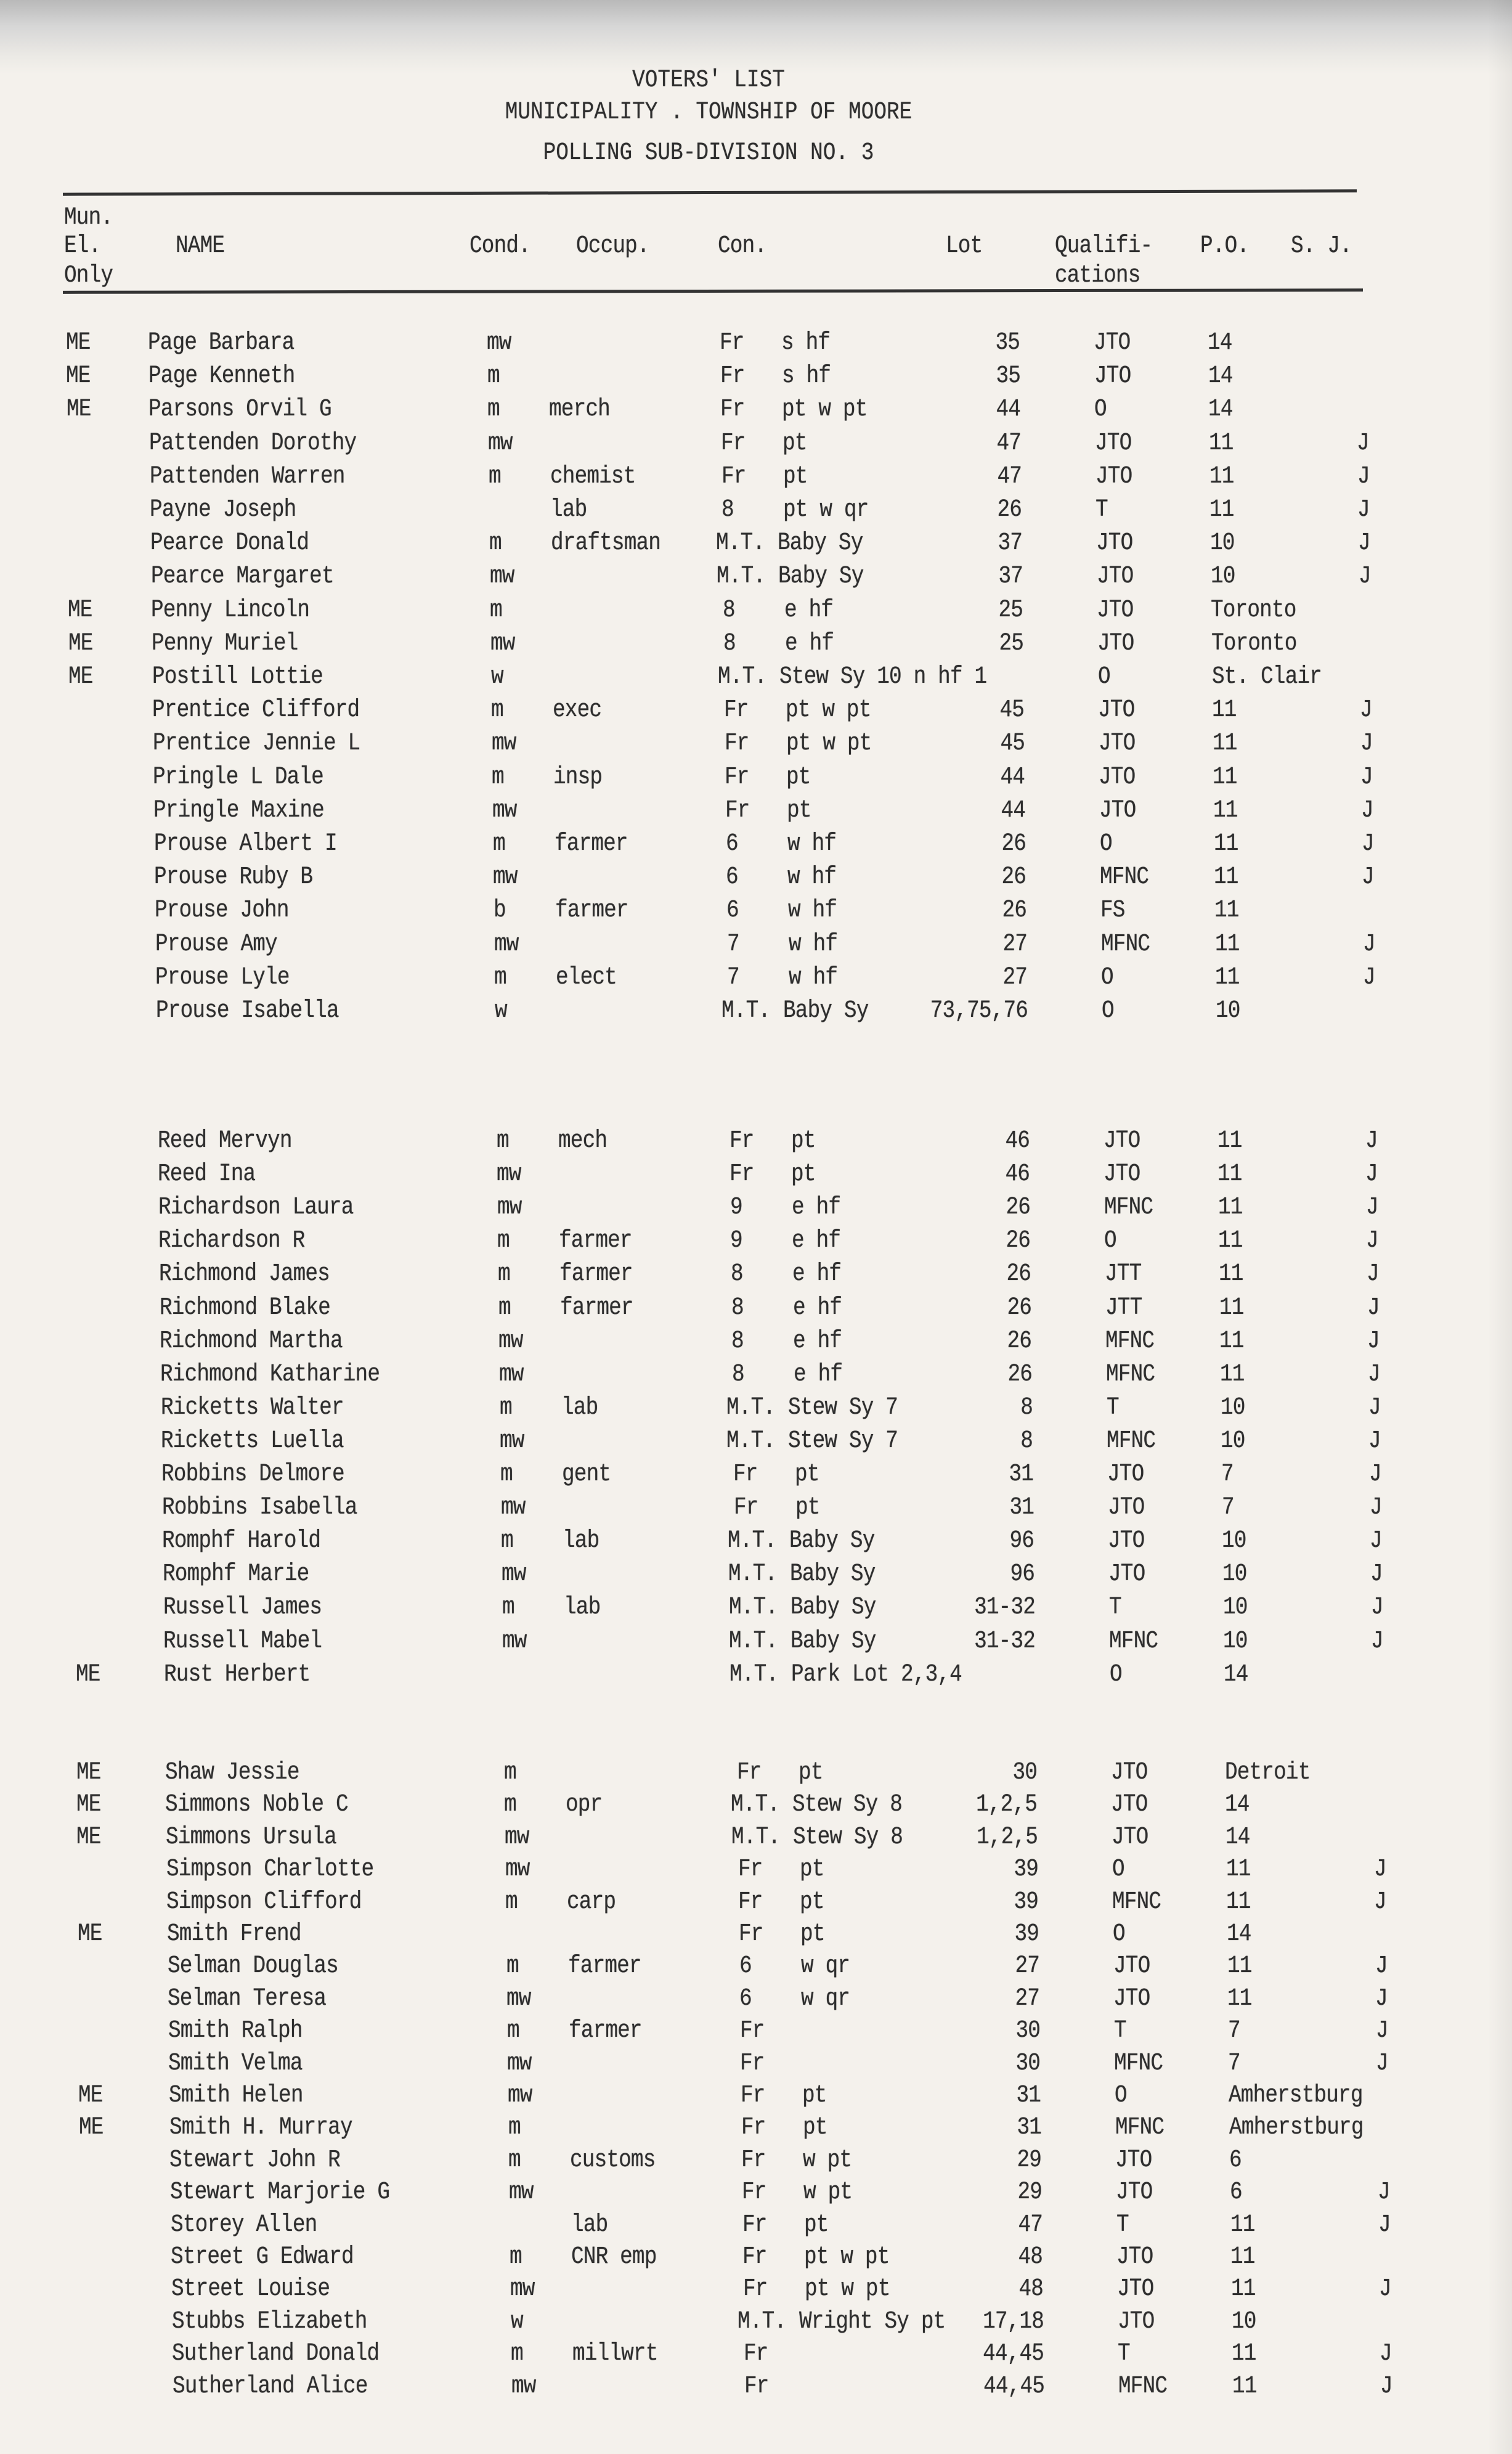  I want to click on document-title: VOTERS' LIST, so click(708, 80).